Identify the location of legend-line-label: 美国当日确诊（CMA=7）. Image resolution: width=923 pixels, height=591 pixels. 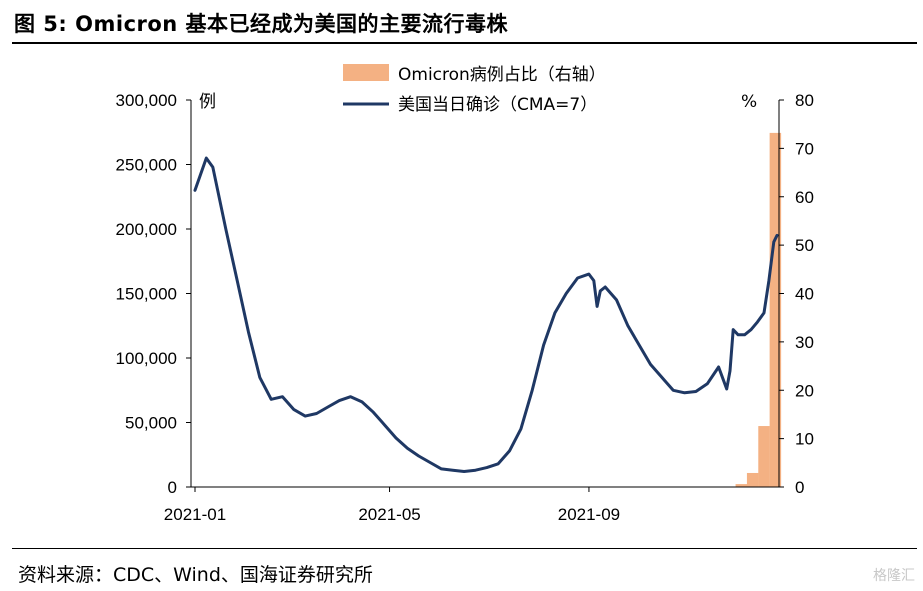
(497, 105).